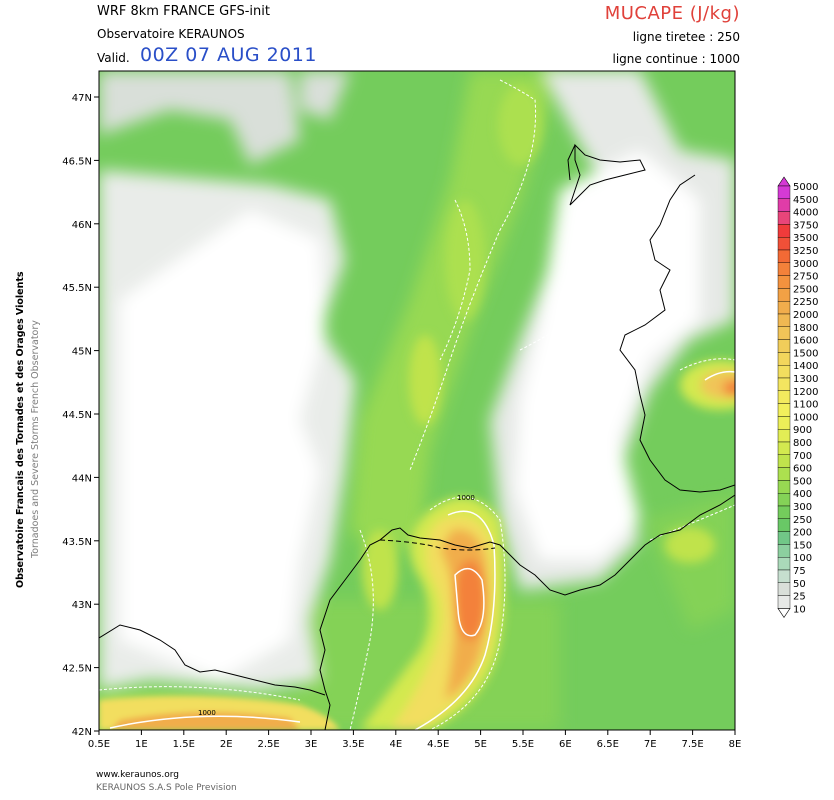  What do you see at coordinates (805, 213) in the screenshot?
I see `legend-level-label: 4000` at bounding box center [805, 213].